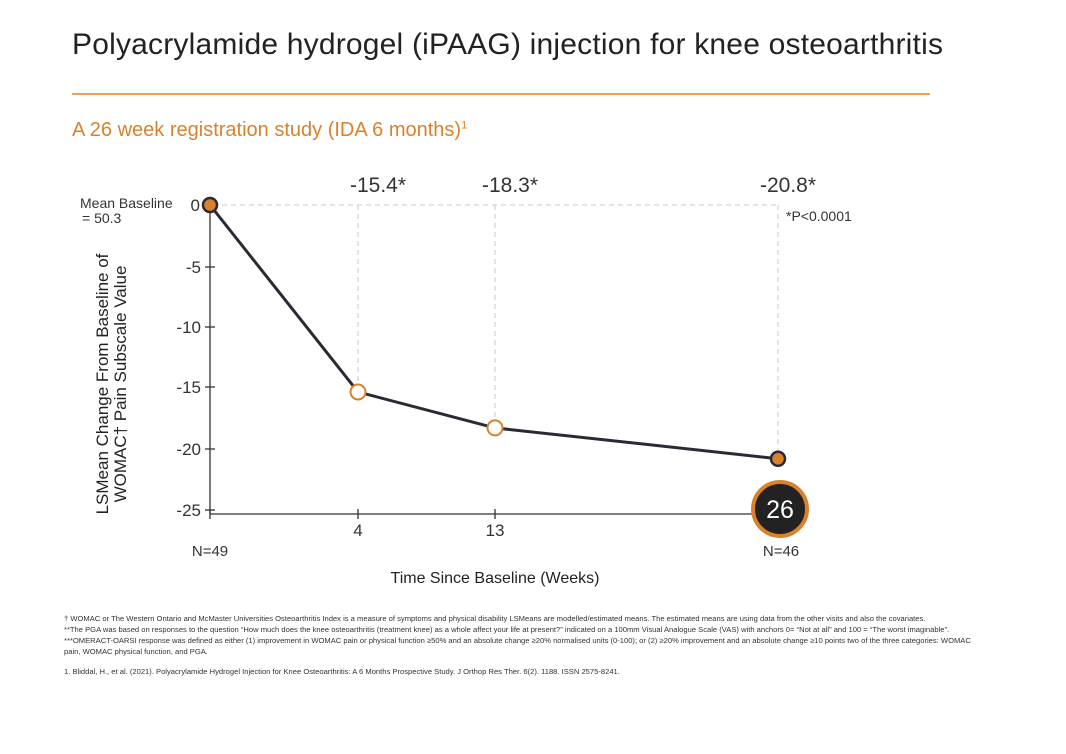 The image size is (1066, 754). Describe the element at coordinates (188, 449) in the screenshot. I see `y-tick-label: -20` at that location.